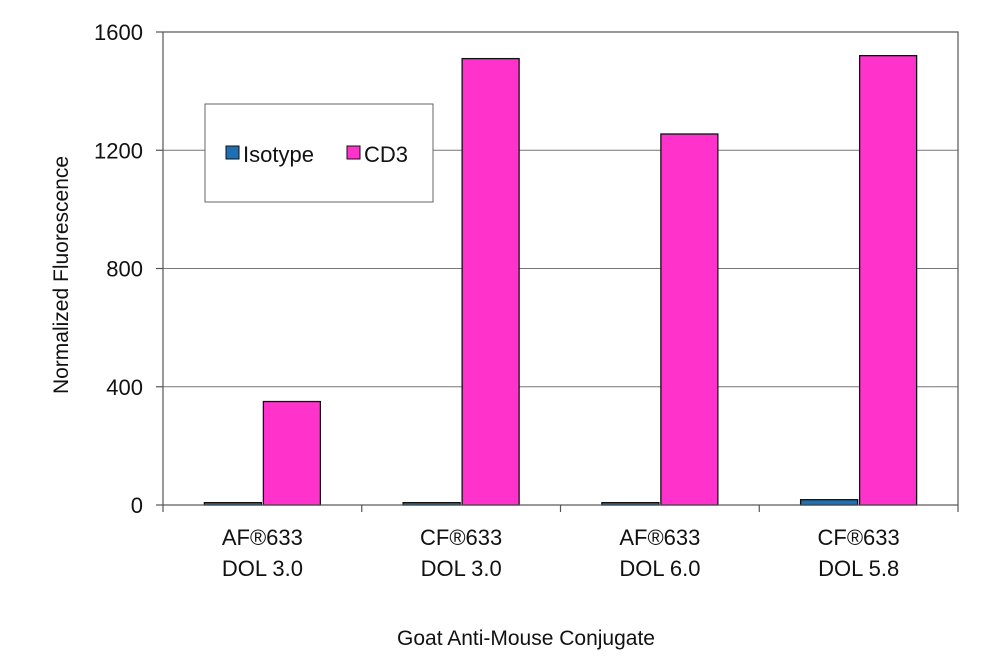  I want to click on legend: Isotype CD3, so click(319, 153).